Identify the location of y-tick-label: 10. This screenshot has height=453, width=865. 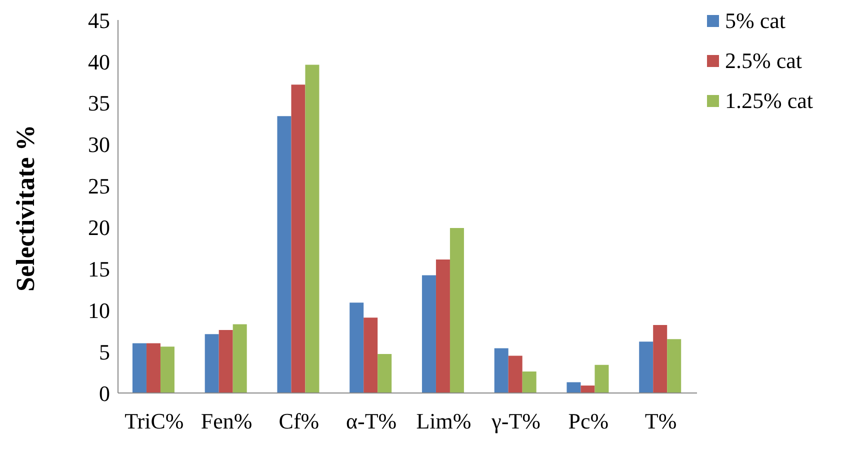
(99, 310).